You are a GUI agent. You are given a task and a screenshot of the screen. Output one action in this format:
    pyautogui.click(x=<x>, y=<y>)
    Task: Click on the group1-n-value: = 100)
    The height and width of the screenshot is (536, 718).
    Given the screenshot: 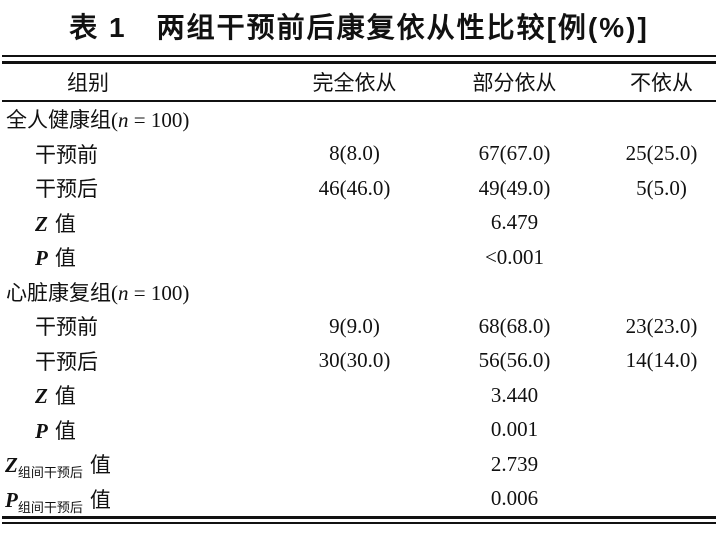 What is the action you would take?
    pyautogui.click(x=159, y=120)
    